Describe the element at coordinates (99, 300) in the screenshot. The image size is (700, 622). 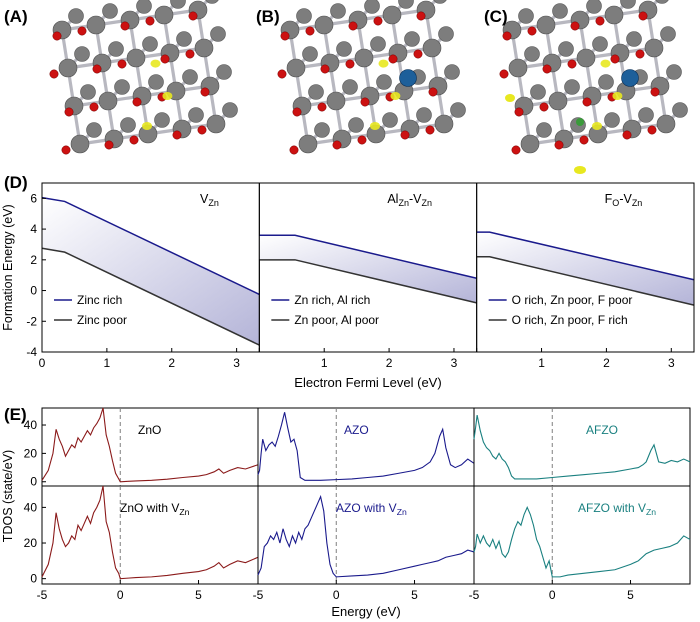
I see `legend-label: Zinc rich` at that location.